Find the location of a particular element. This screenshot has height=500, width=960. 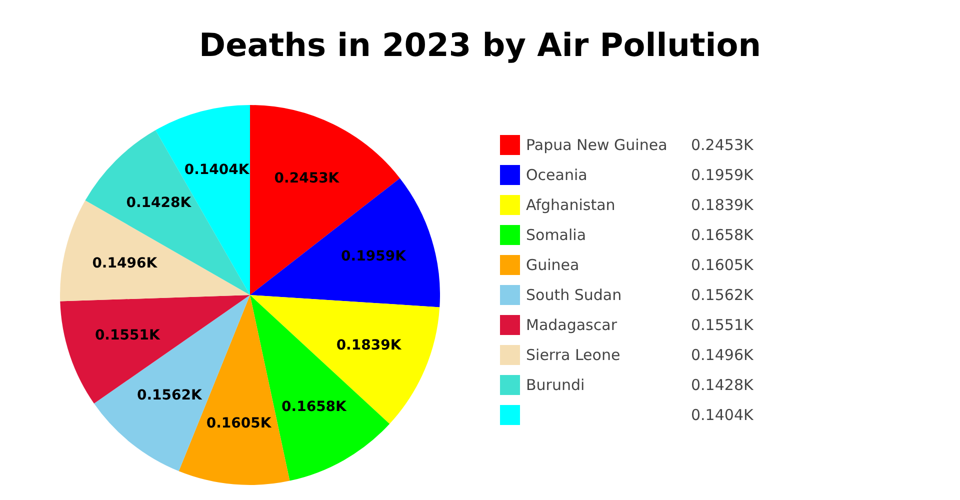

data-label: 0.1605K is located at coordinates (239, 423).